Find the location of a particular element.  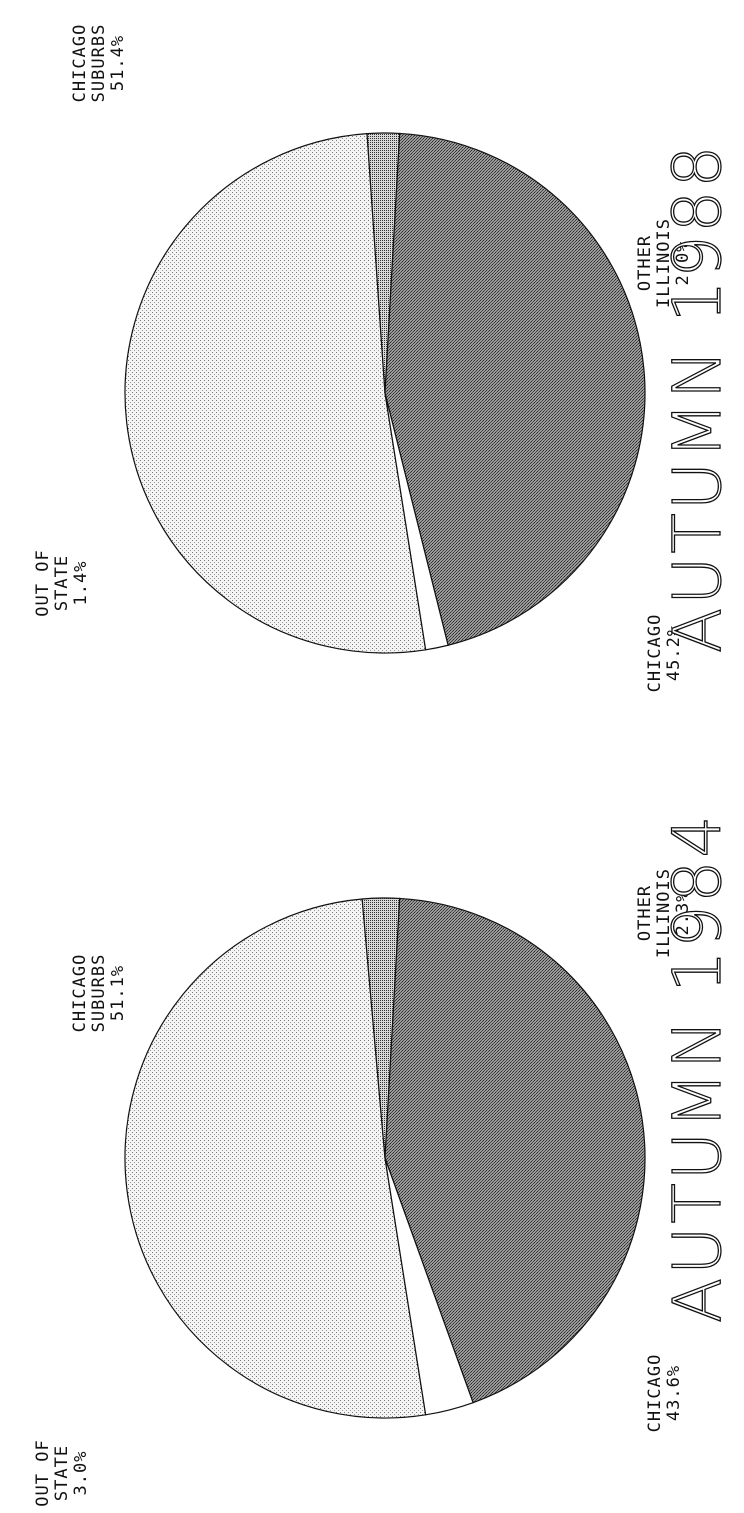

slice-label: OUT OFSTATE1.4% is located at coordinates (62, 582).